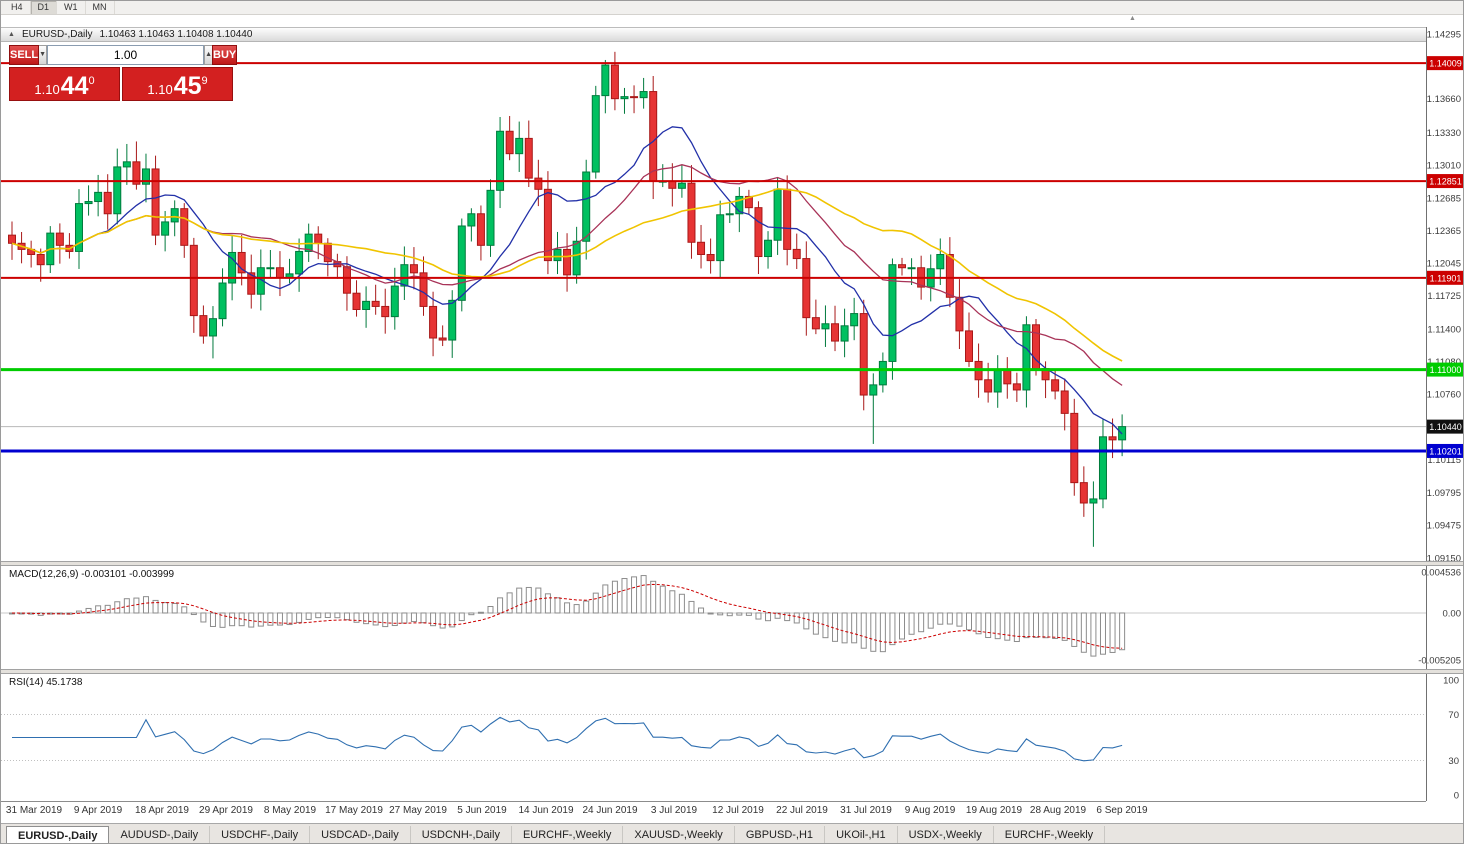 The image size is (1464, 844). I want to click on chart-tab-2: USDCHF-,Daily, so click(260, 834).